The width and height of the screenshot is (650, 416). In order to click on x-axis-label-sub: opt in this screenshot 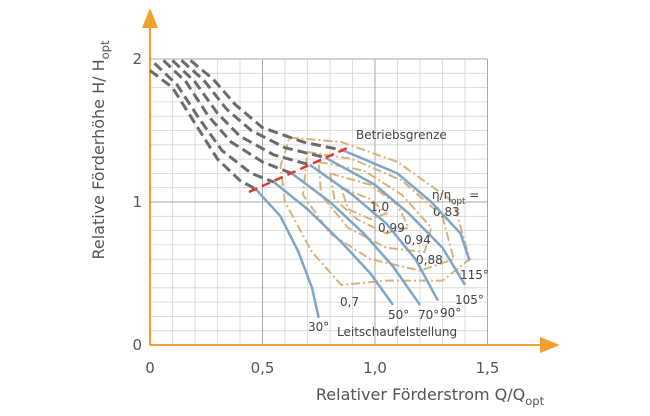, I will do `click(534, 401)`.